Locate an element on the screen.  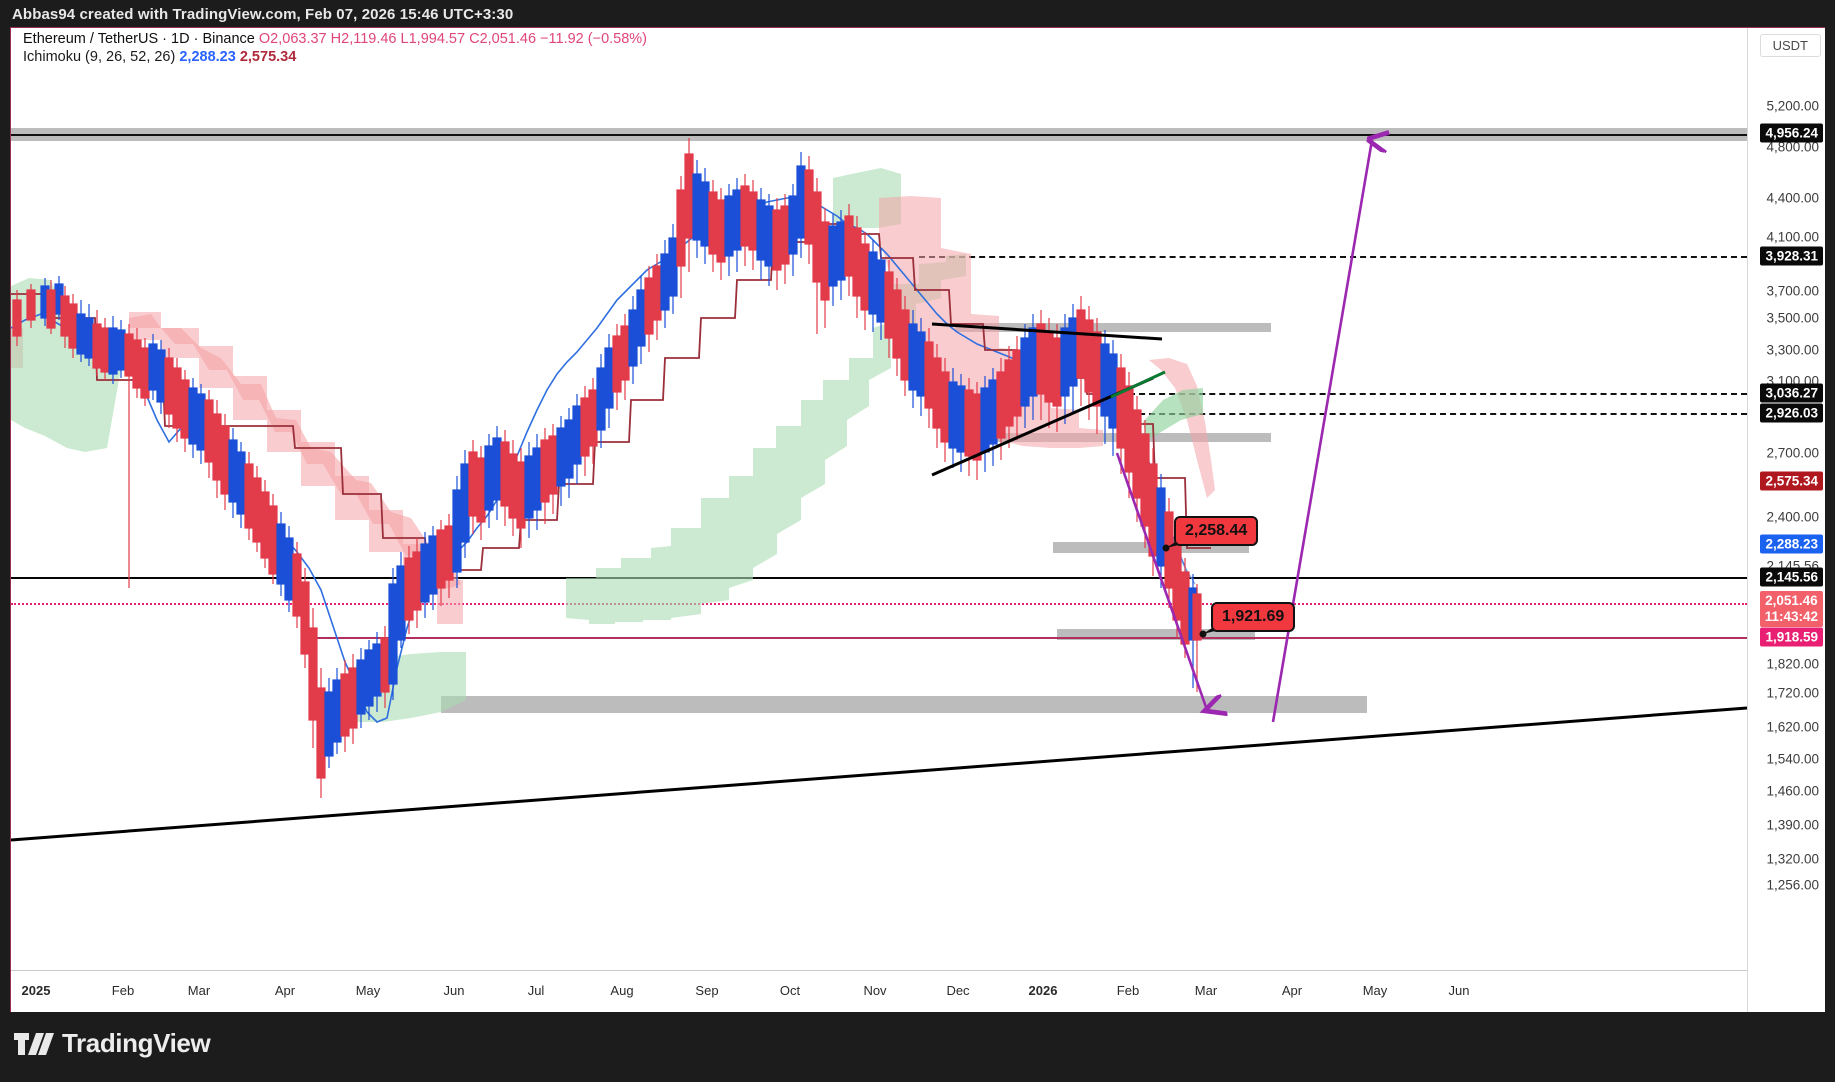
ichimoku-cloud-bullish-breakout is located at coordinates (1173, 414).